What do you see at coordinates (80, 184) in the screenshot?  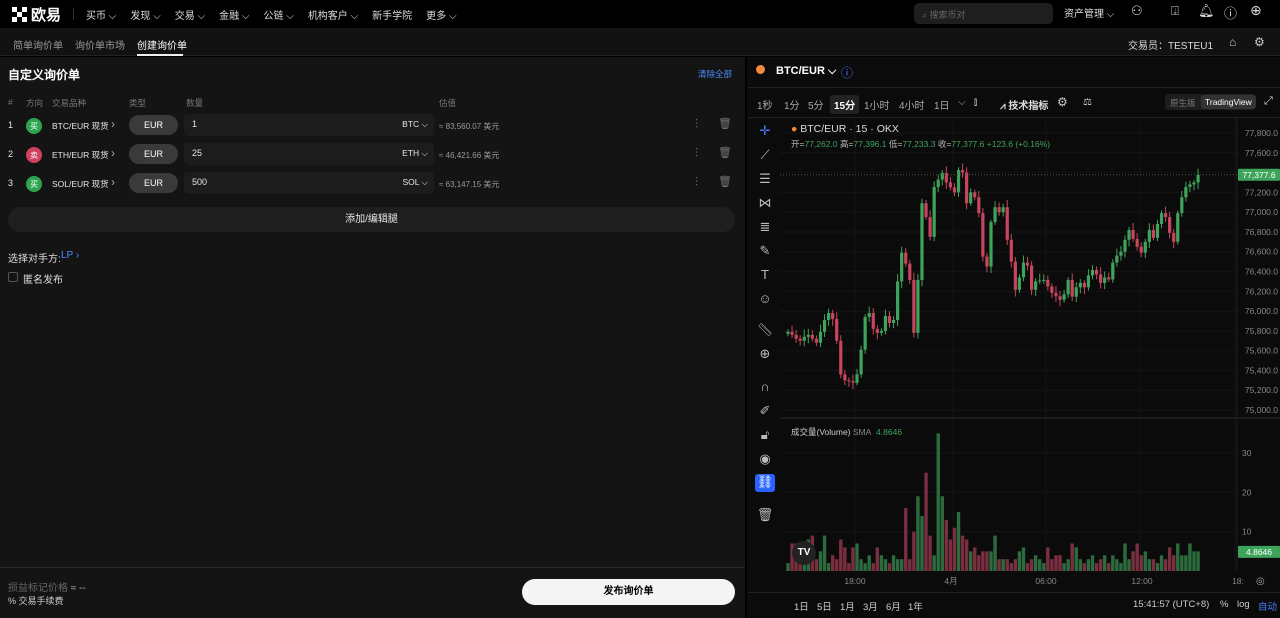 I see `leg-instrument: SOL/EUR 现货` at bounding box center [80, 184].